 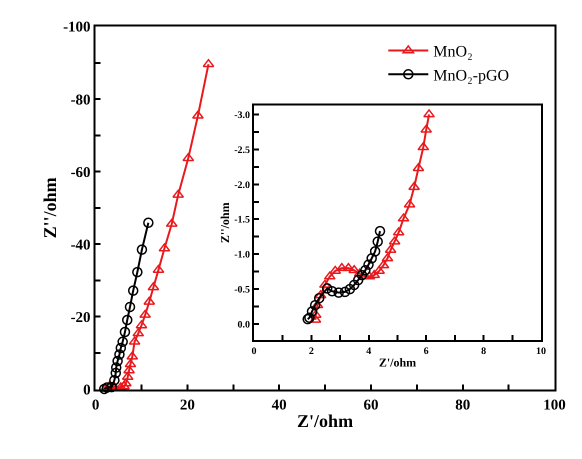 What do you see at coordinates (80, 172) in the screenshot?
I see `y-tick-label: -60` at bounding box center [80, 172].